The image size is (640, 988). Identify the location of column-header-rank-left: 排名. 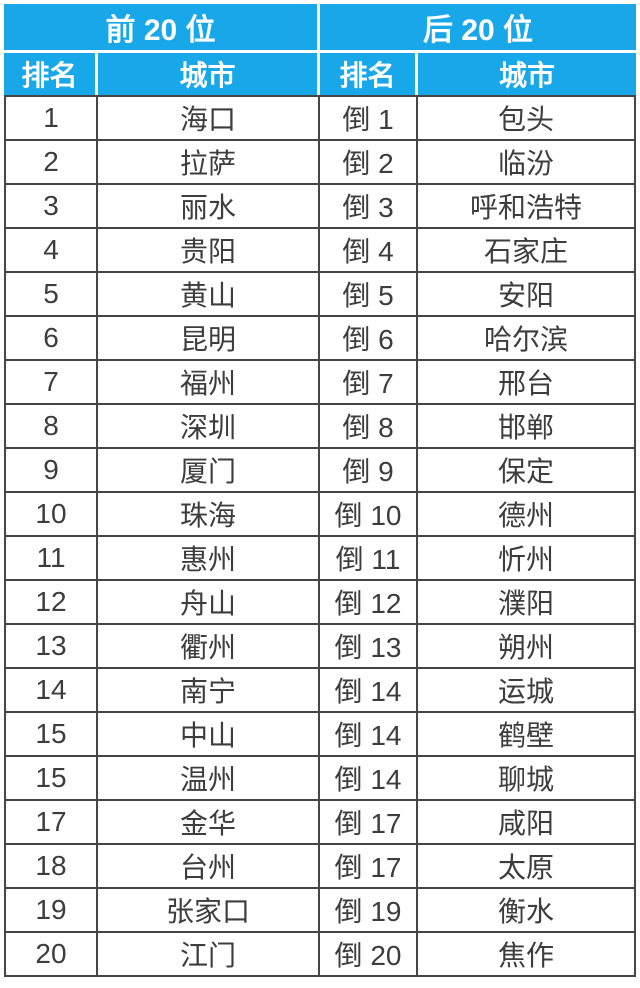
(51, 74).